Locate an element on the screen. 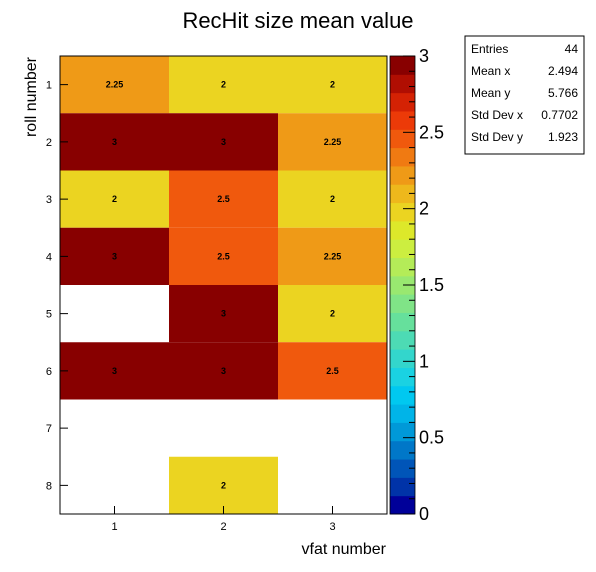 Image resolution: width=596 pixels, height=572 pixels. stat-value: 1.923 is located at coordinates (563, 137).